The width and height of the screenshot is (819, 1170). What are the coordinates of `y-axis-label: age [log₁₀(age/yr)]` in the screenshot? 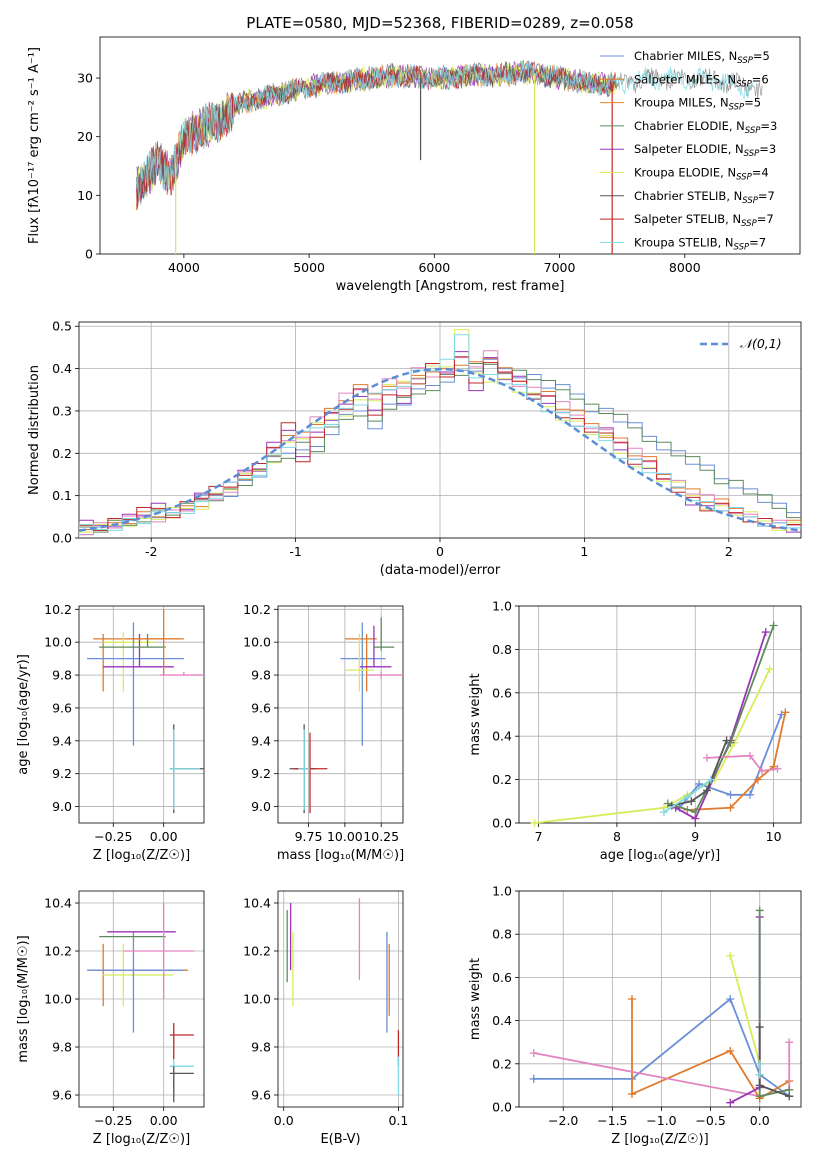 It's located at (23, 714).